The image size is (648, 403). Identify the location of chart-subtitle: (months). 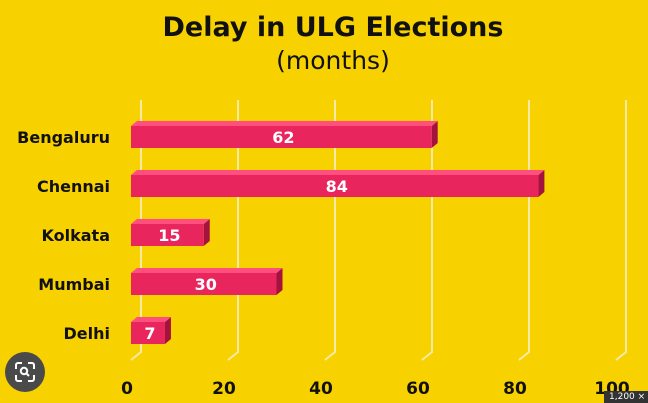
(333, 60).